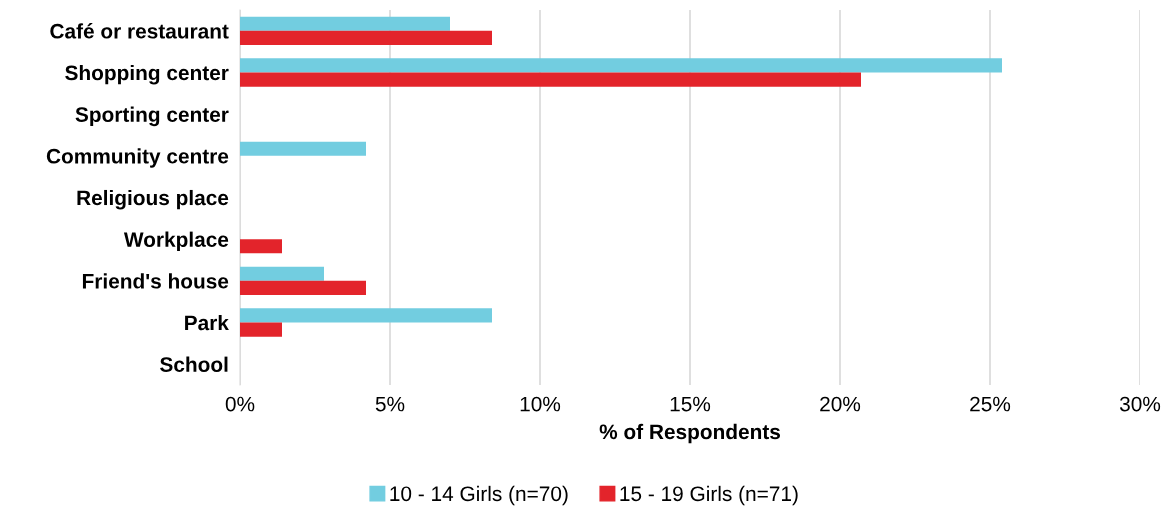 The height and width of the screenshot is (524, 1169). I want to click on y-tick-label: Shopping center, so click(147, 74).